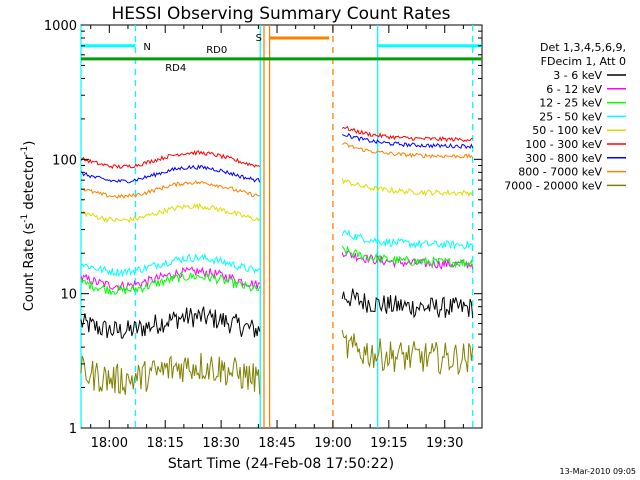 The width and height of the screenshot is (640, 480). Describe the element at coordinates (570, 103) in the screenshot. I see `legend-label: 12 - 25 keV` at that location.